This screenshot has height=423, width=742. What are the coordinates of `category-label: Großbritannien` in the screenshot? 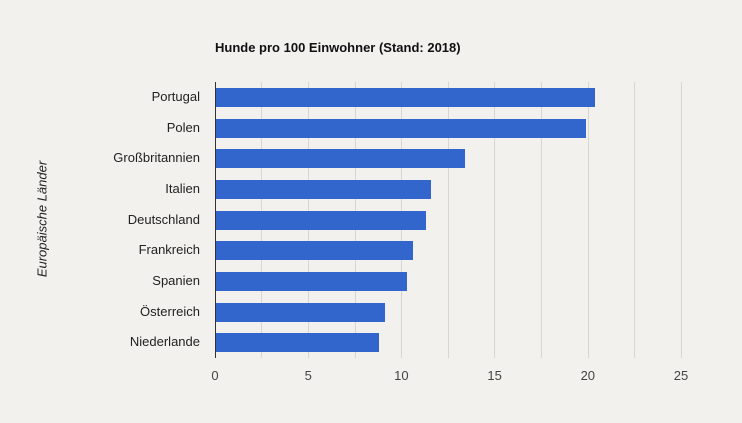 It's located at (156, 158).